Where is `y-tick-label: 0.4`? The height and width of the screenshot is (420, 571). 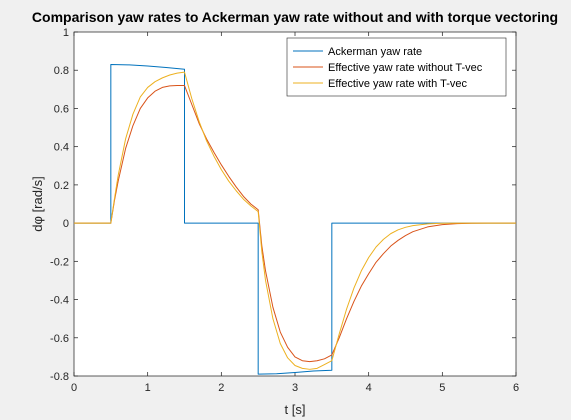
y-tick-label: 0.4 is located at coordinates (61, 148).